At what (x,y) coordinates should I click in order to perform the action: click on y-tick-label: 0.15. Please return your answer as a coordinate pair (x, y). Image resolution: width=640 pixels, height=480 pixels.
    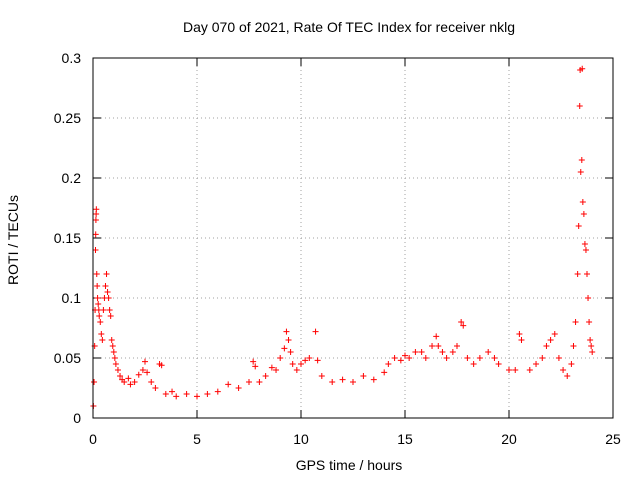
    Looking at the image, I should click on (67, 238).